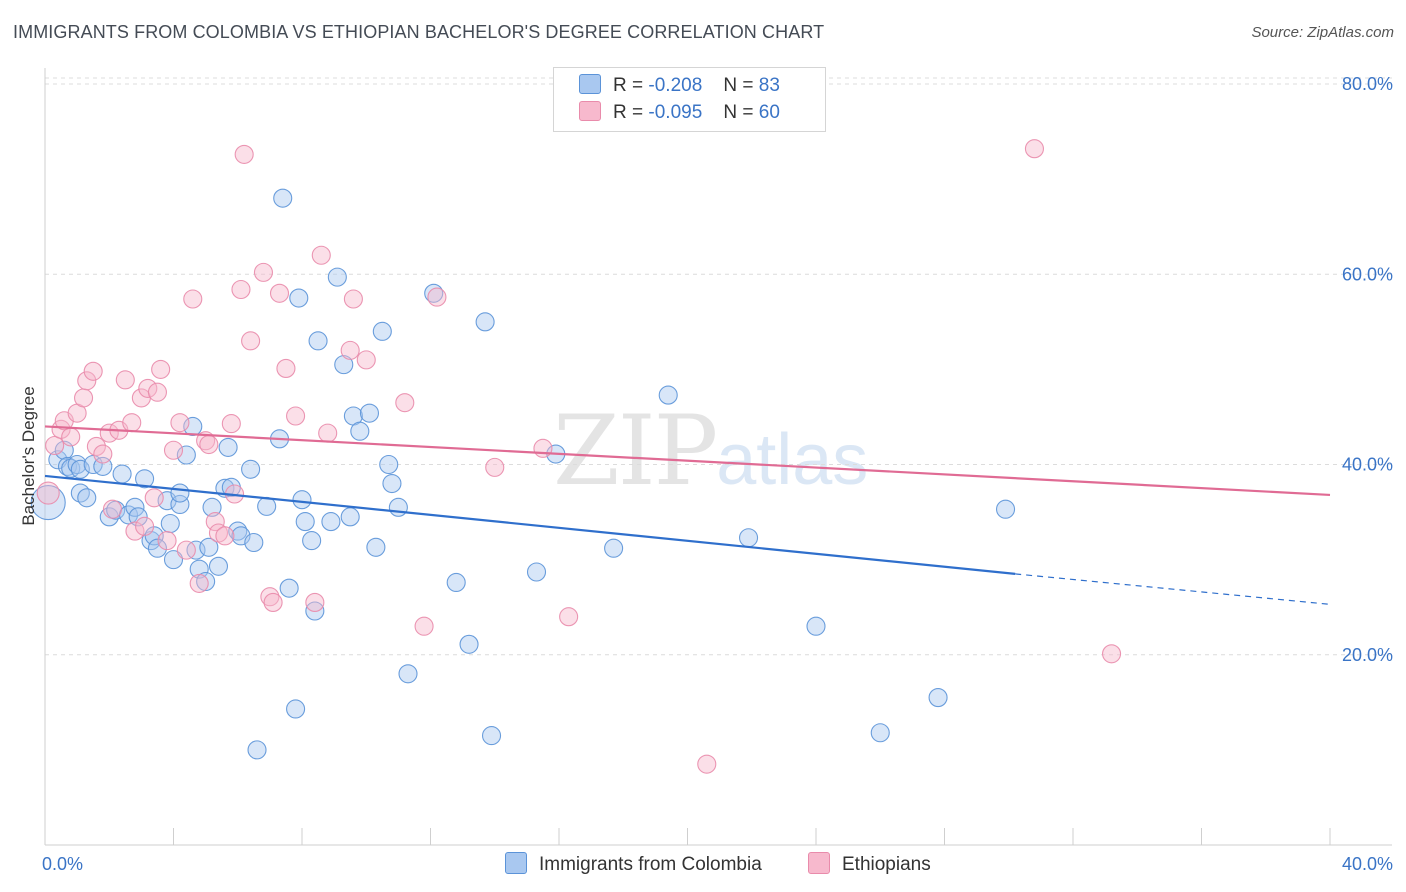 This screenshot has height=892, width=1406. I want to click on y-tick-label: 60.0%, so click(1367, 274).